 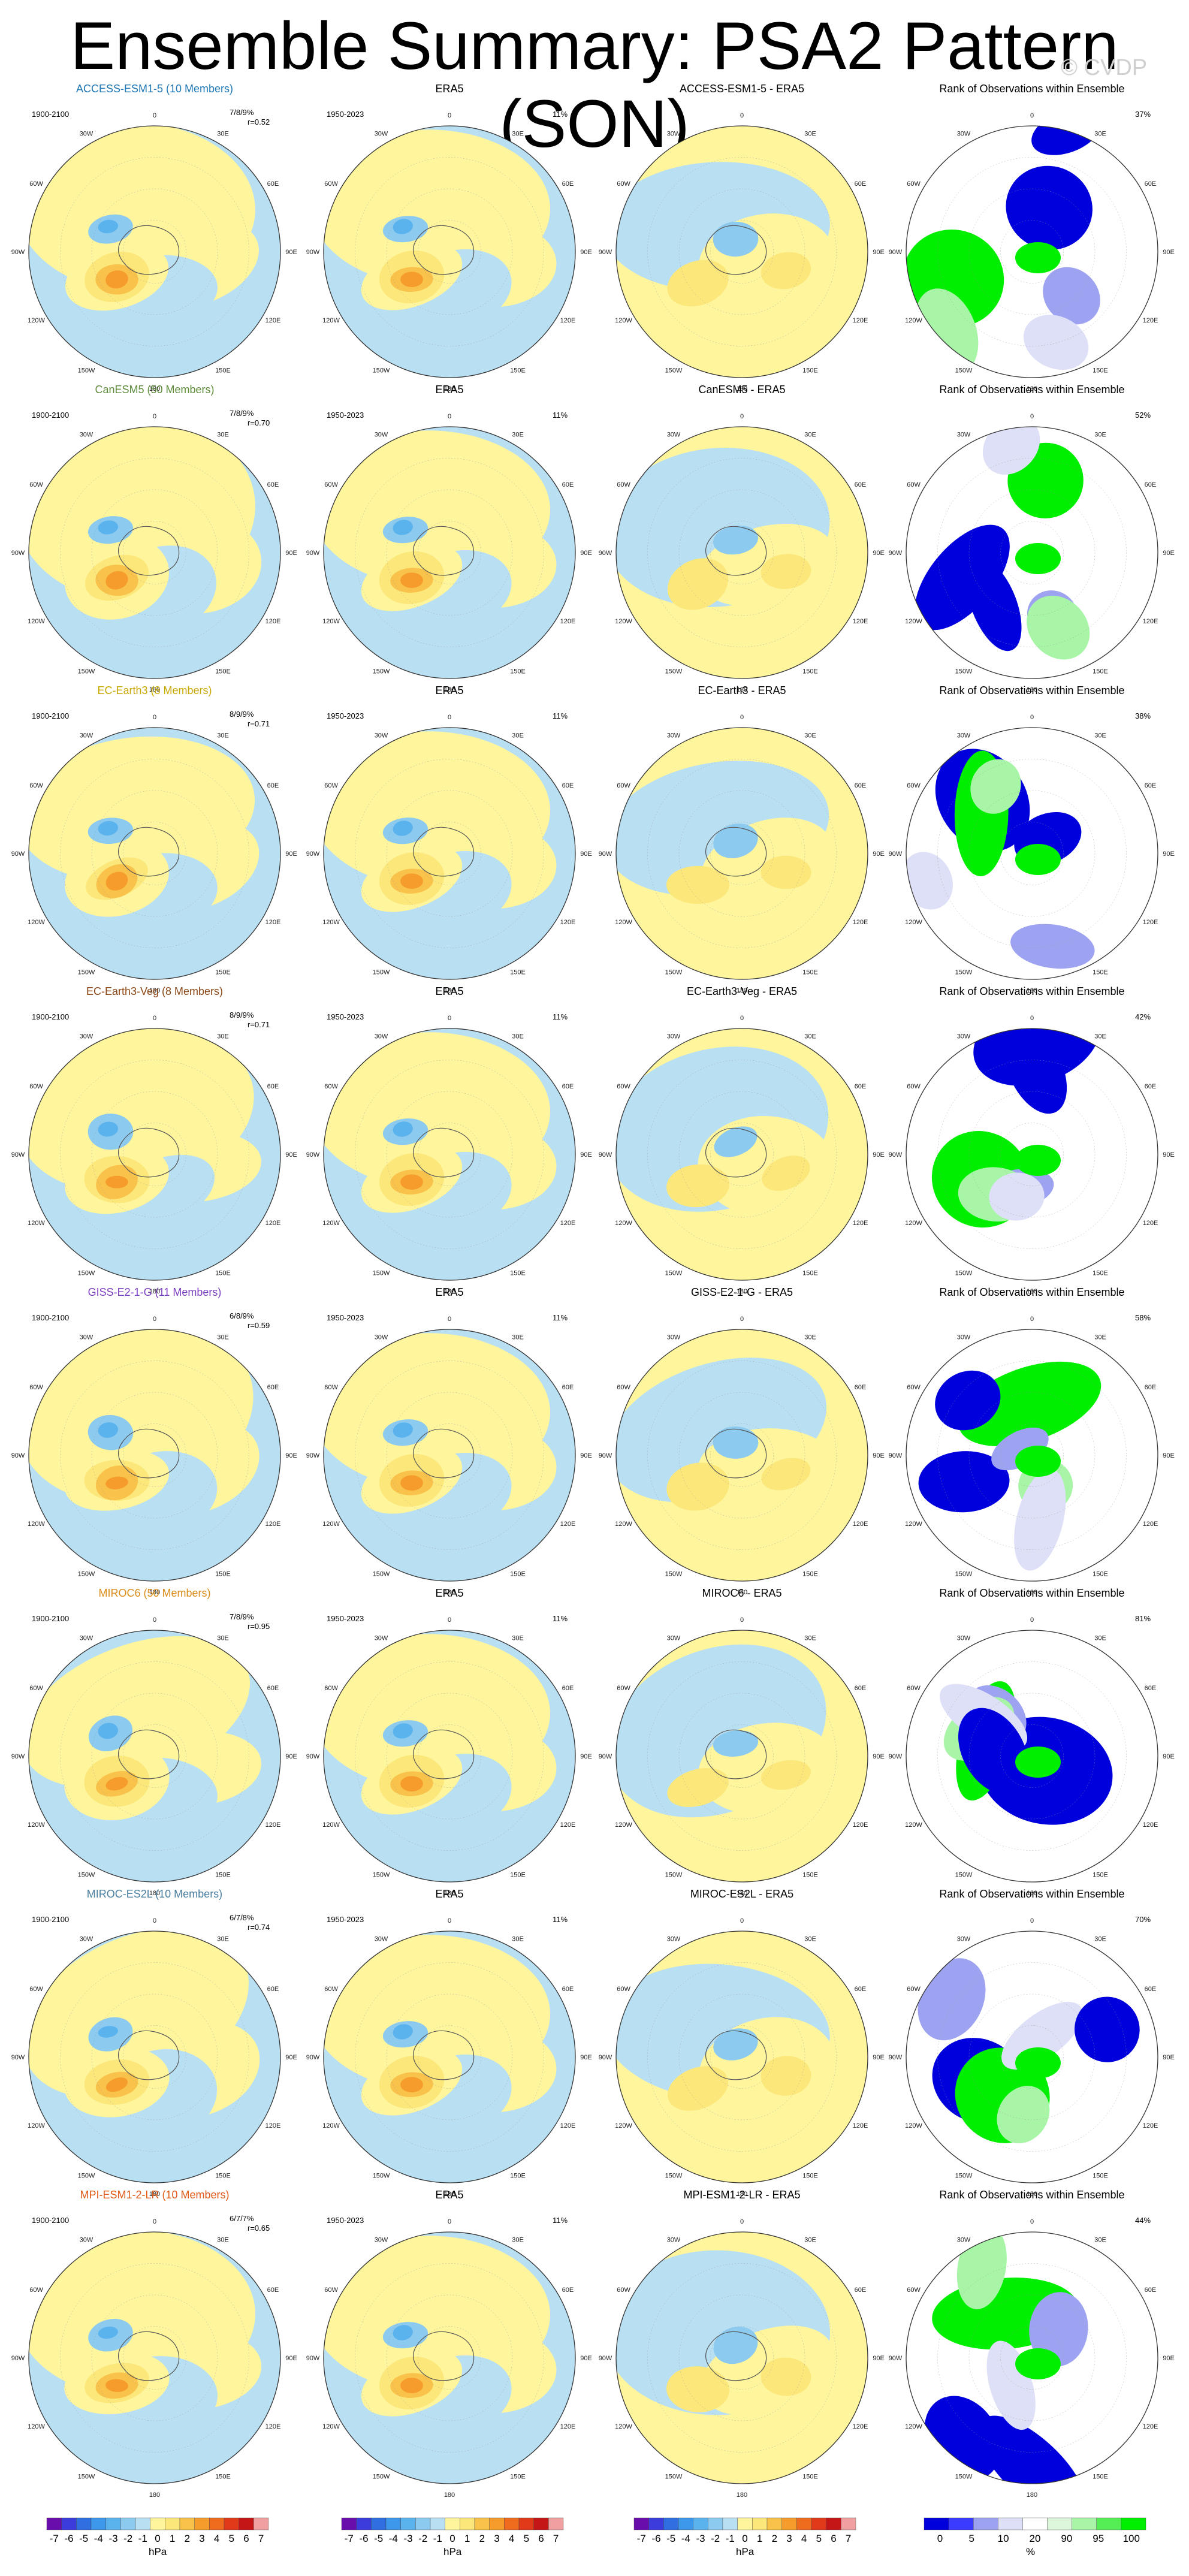 What do you see at coordinates (1035, 2538) in the screenshot?
I see `colorbar-tick: 20` at bounding box center [1035, 2538].